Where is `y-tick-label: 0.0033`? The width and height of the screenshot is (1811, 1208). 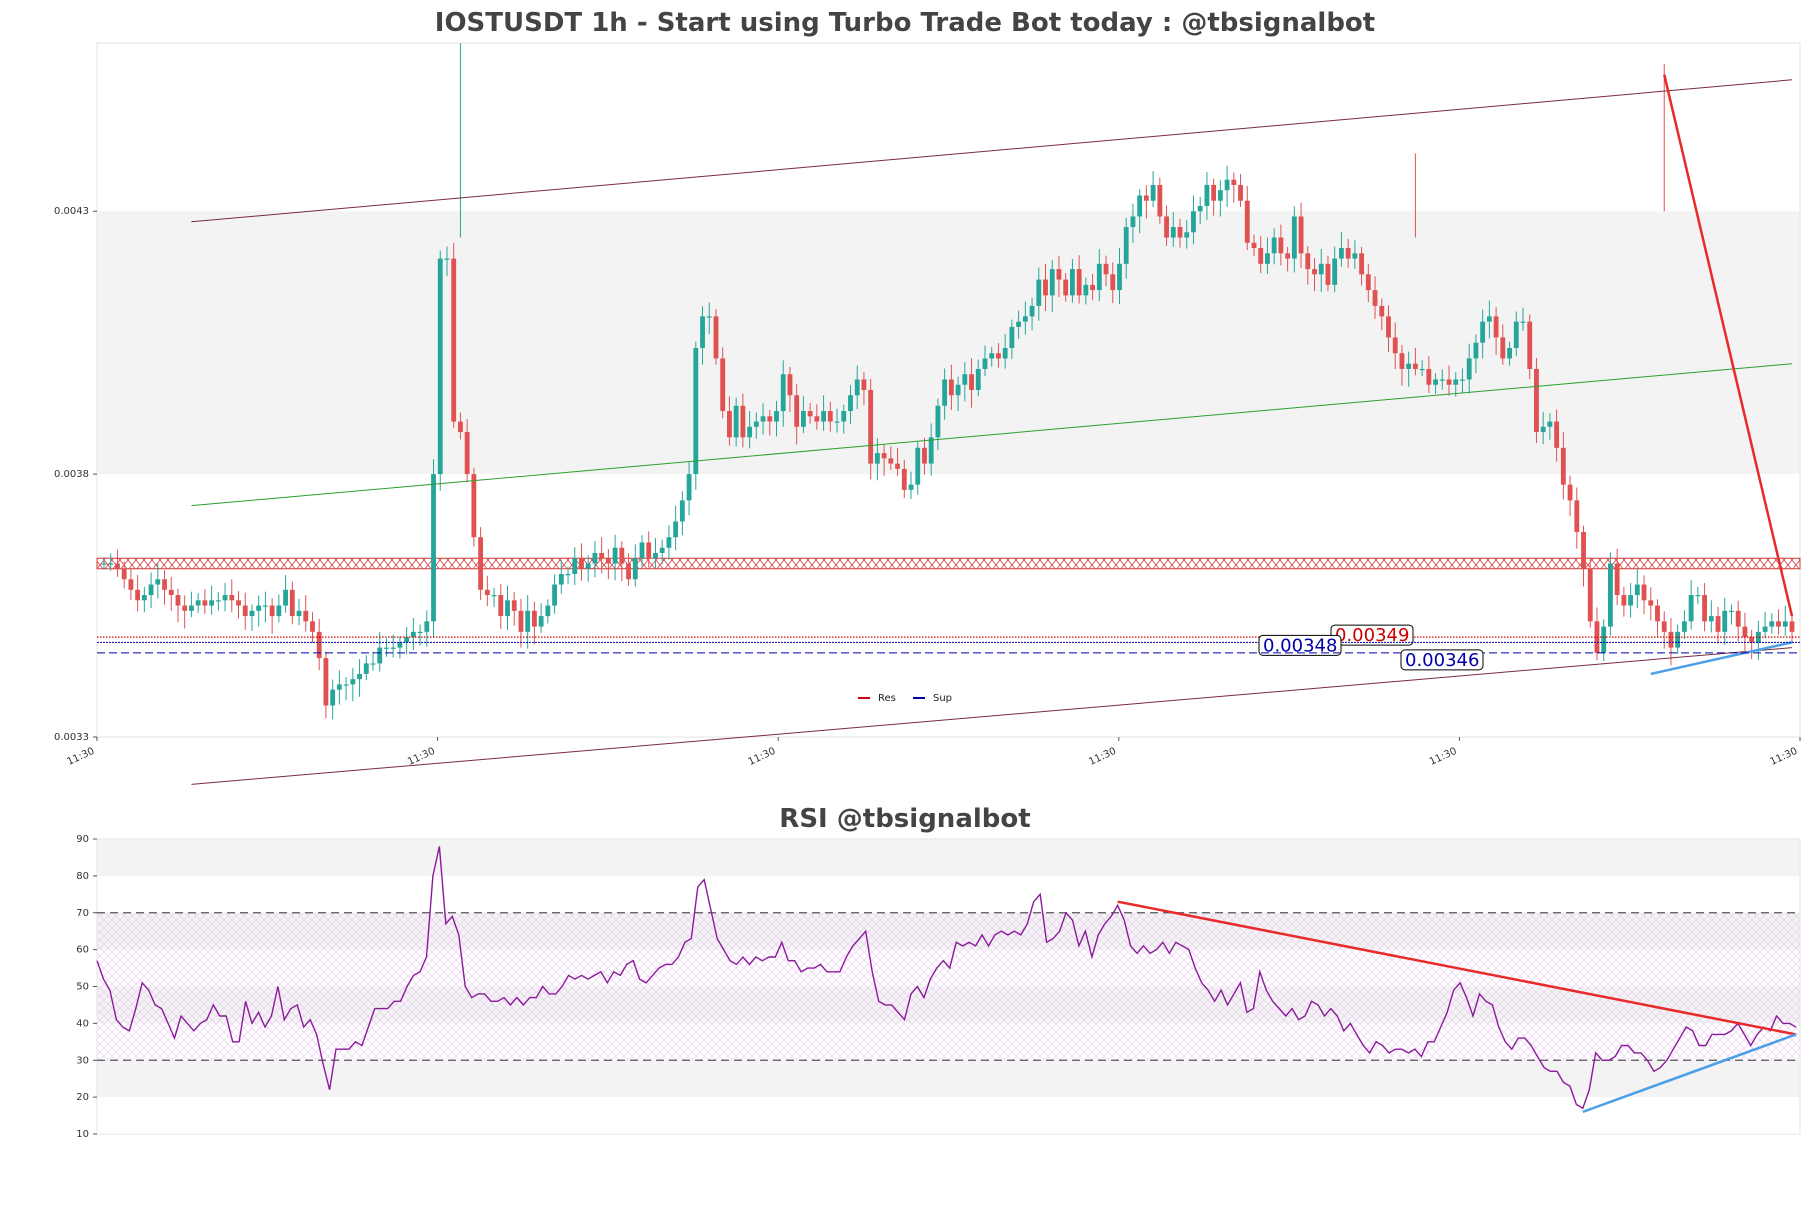
y-tick-label: 0.0033 is located at coordinates (71, 737).